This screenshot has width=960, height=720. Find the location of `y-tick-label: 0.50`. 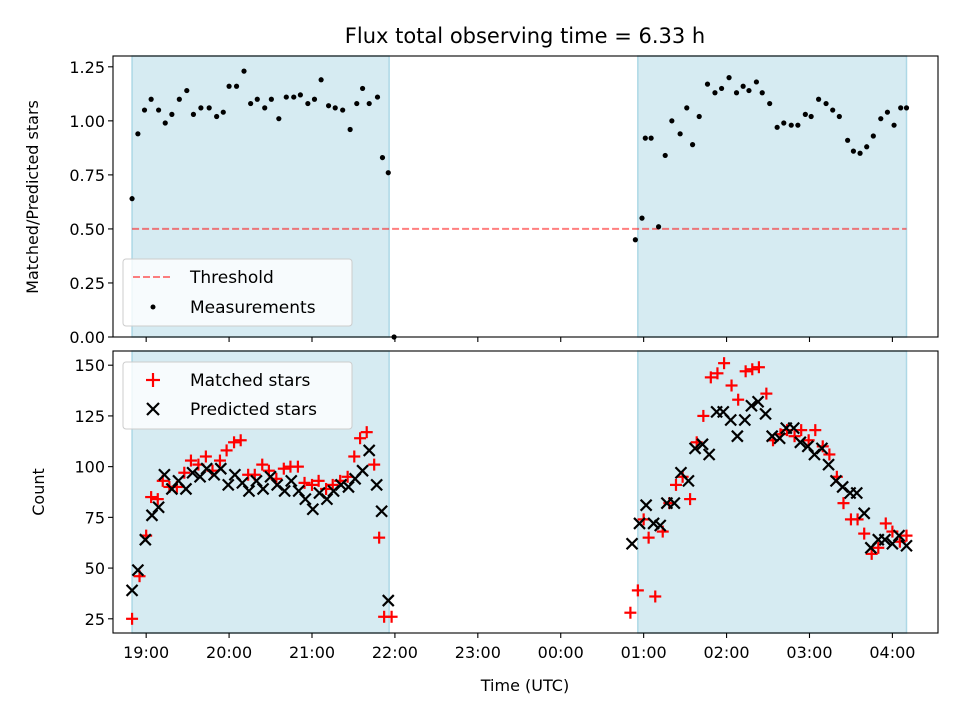

y-tick-label: 0.50 is located at coordinates (87, 229).